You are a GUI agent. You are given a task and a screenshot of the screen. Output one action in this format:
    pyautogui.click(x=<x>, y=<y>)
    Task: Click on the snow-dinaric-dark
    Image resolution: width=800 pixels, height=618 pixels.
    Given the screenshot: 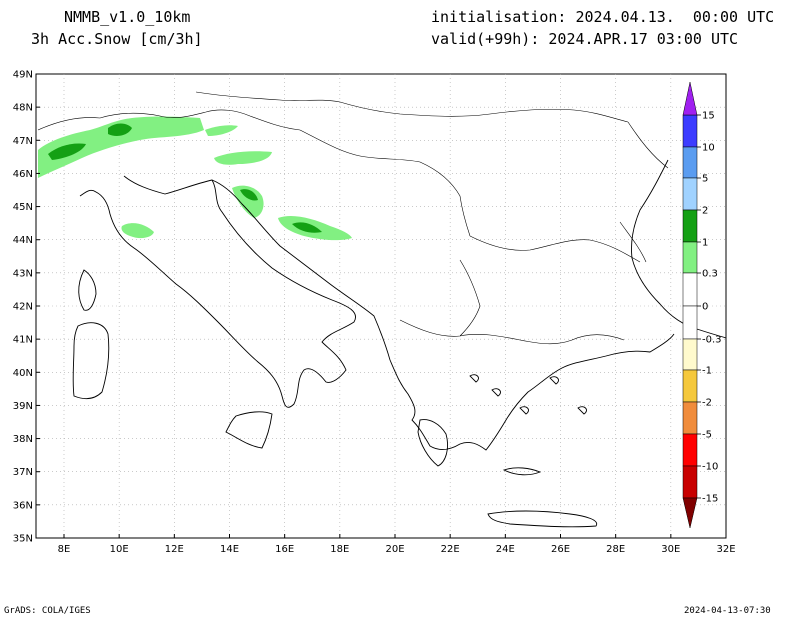 What is the action you would take?
    pyautogui.click(x=307, y=227)
    